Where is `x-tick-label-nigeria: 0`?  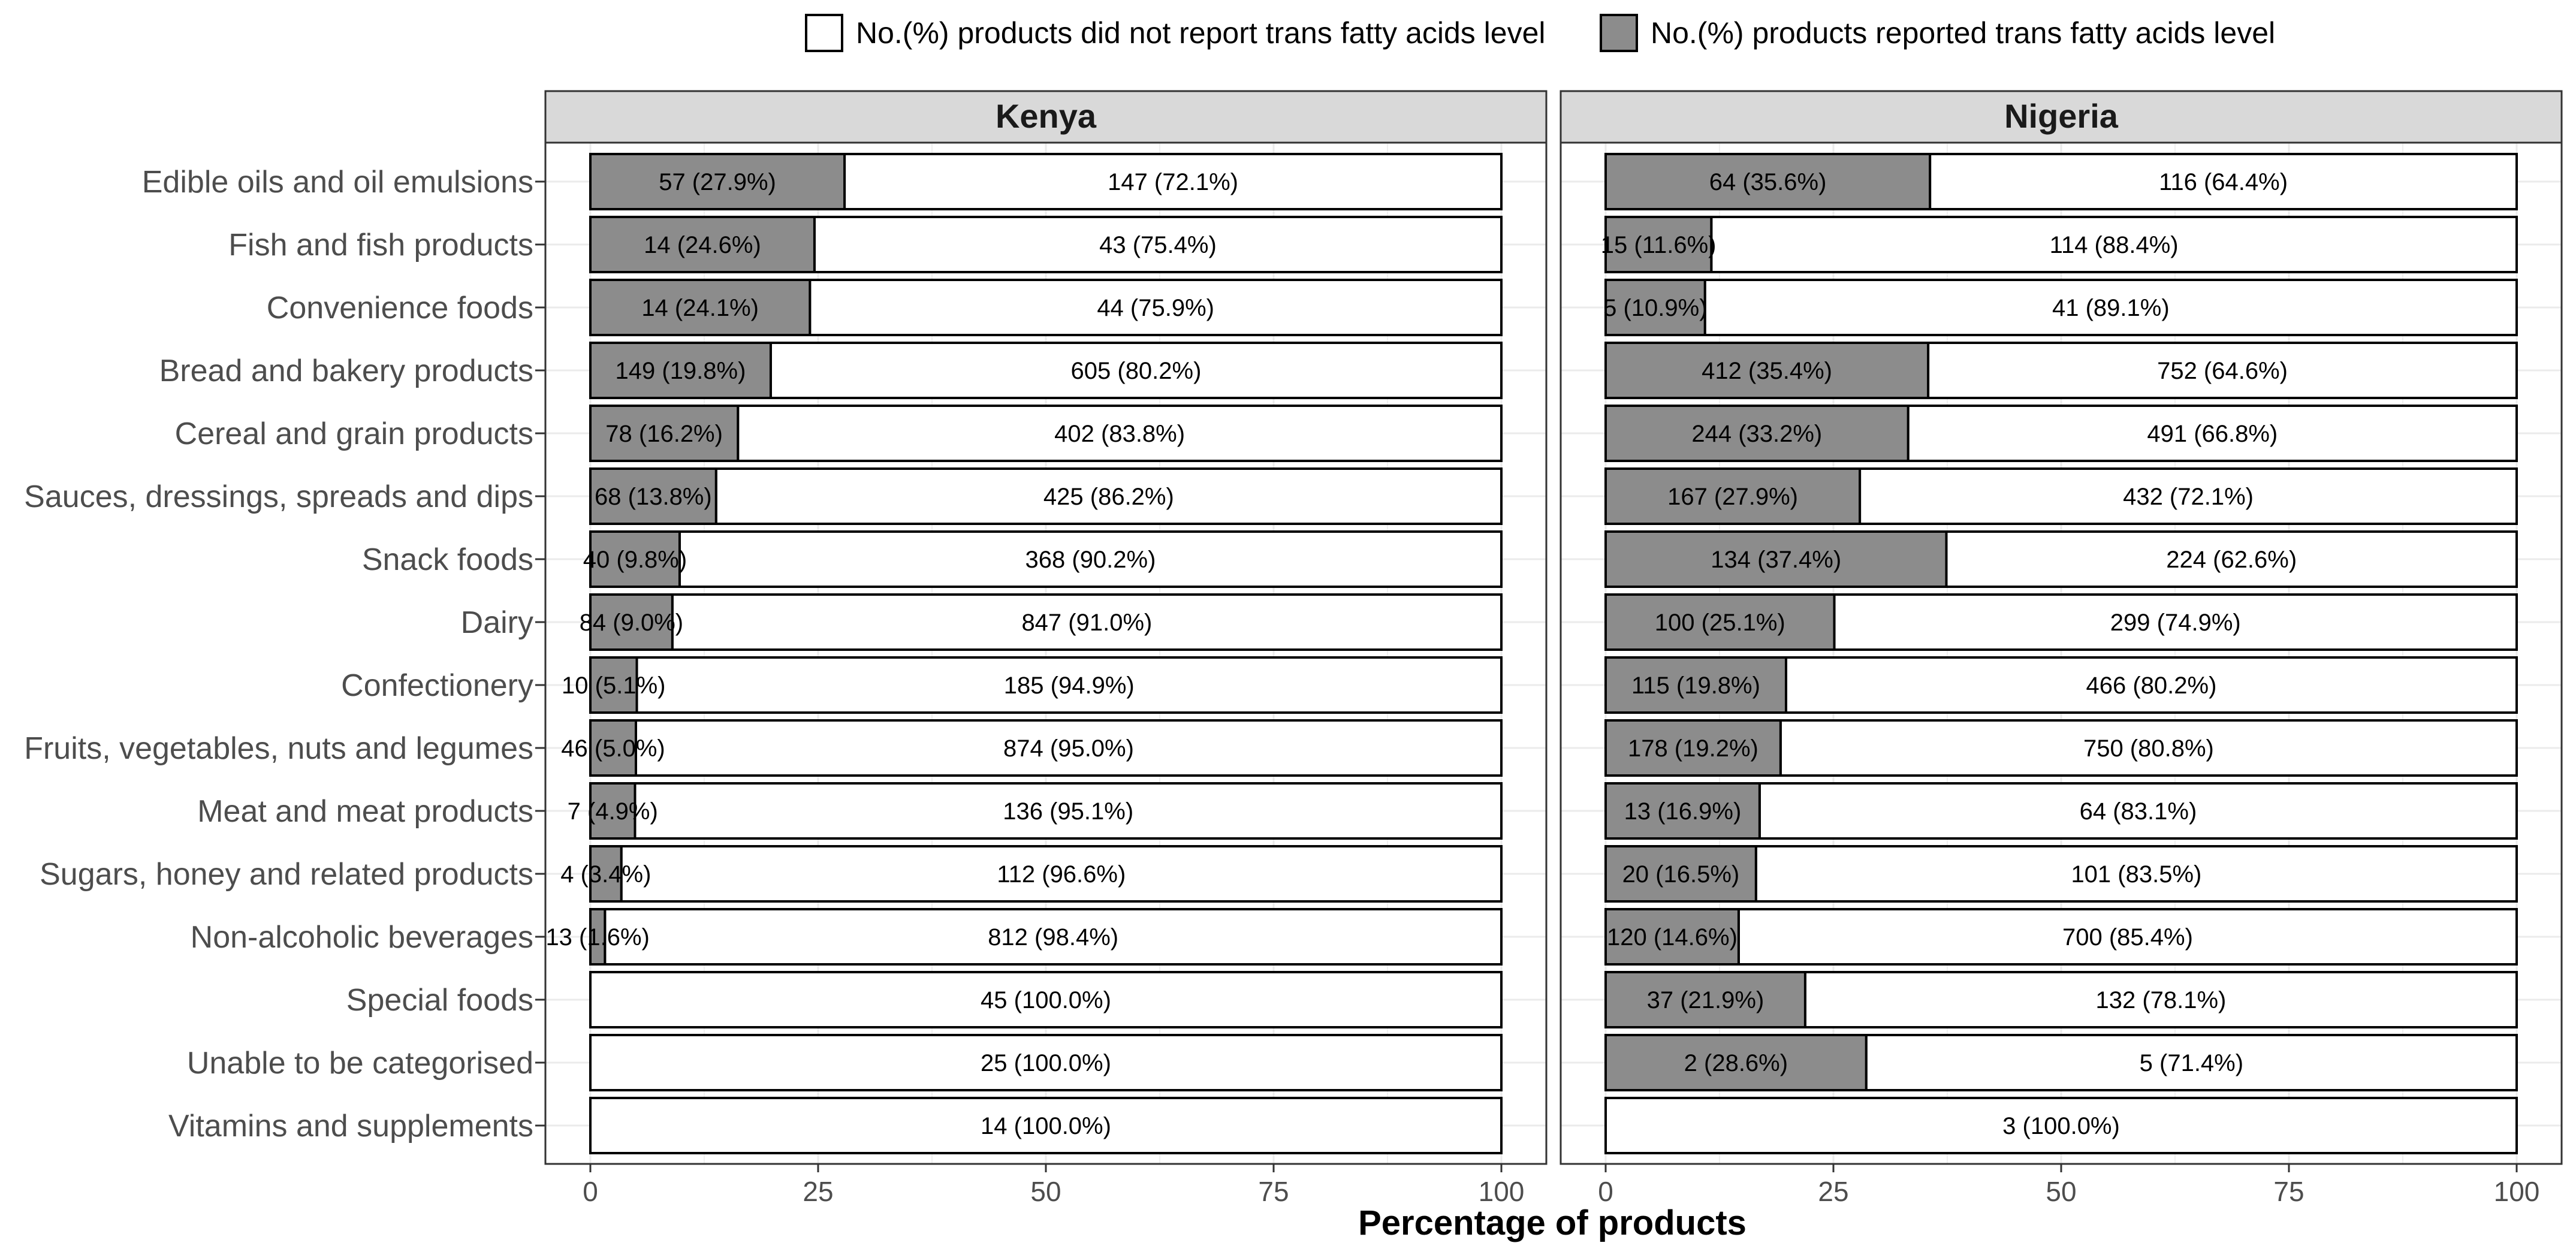
x-tick-label-nigeria: 0 is located at coordinates (1606, 1191).